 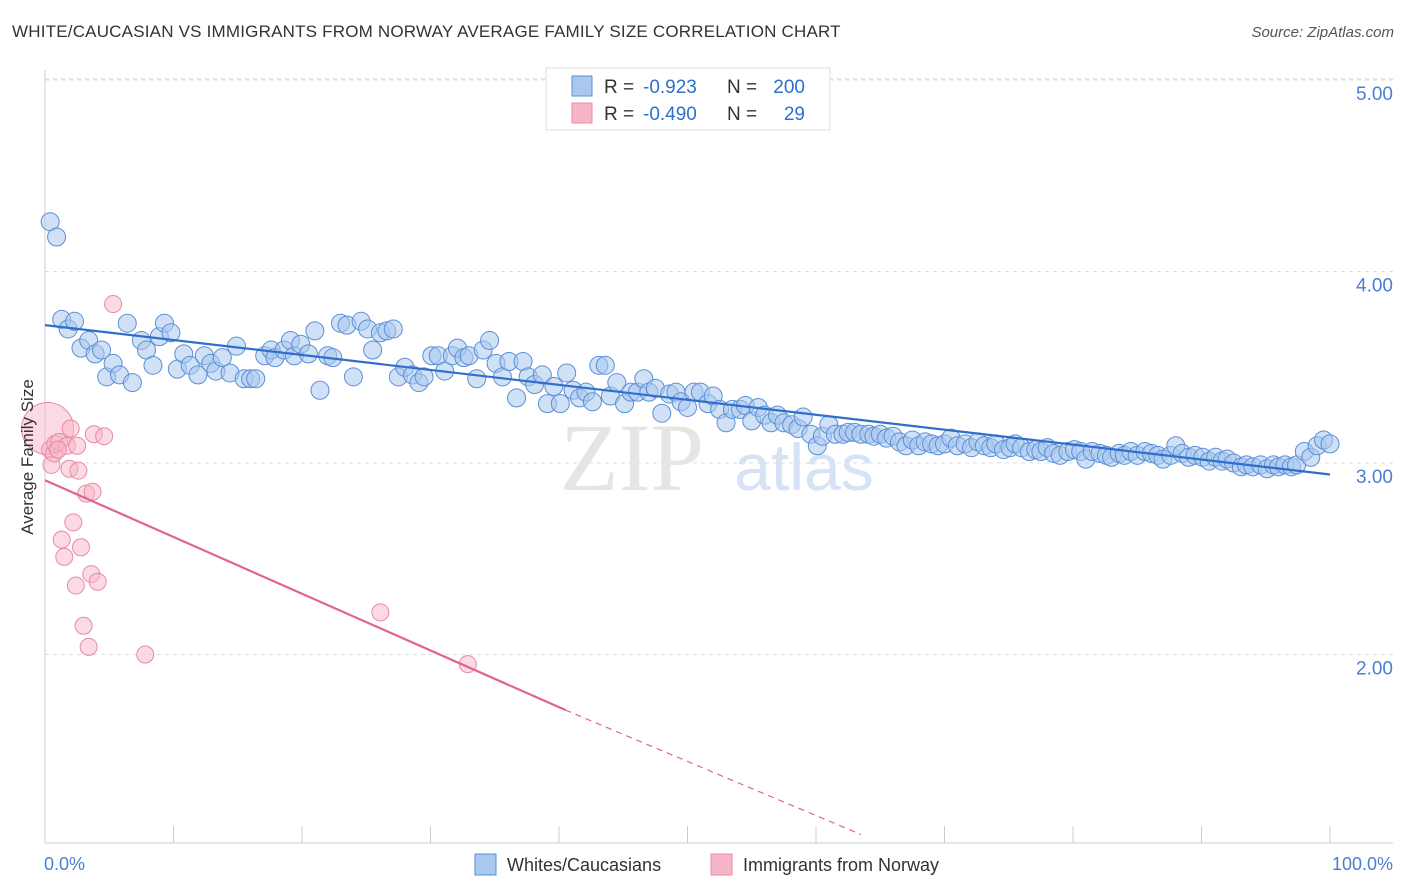 What do you see at coordinates (632, 457) in the screenshot?
I see `watermark-zip: ZIP` at bounding box center [632, 457].